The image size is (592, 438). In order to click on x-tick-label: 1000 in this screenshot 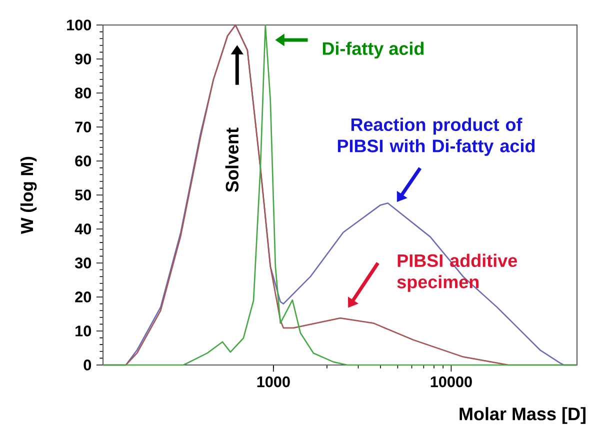, I will do `click(273, 382)`.